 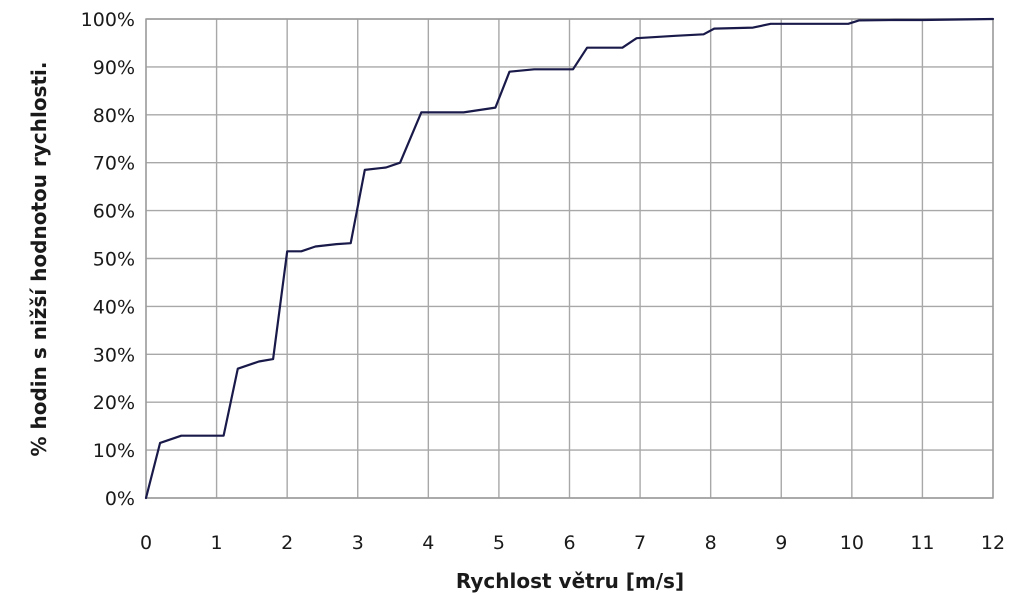 What do you see at coordinates (120, 499) in the screenshot?
I see `y-tick-label: 0%` at bounding box center [120, 499].